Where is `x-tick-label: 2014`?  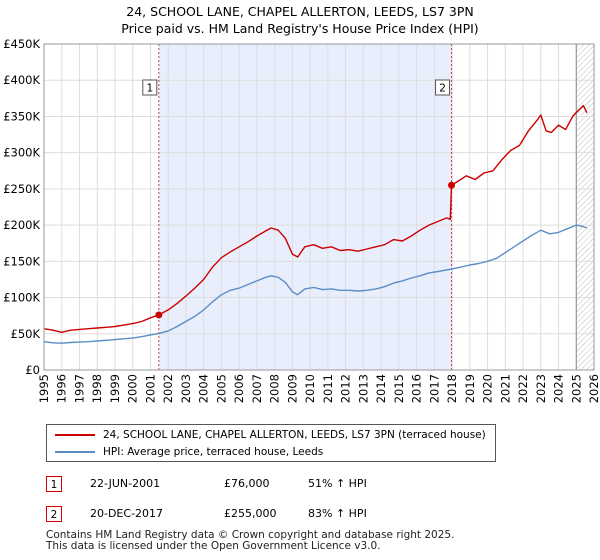
x-tick-label: 2014 is located at coordinates (381, 388).